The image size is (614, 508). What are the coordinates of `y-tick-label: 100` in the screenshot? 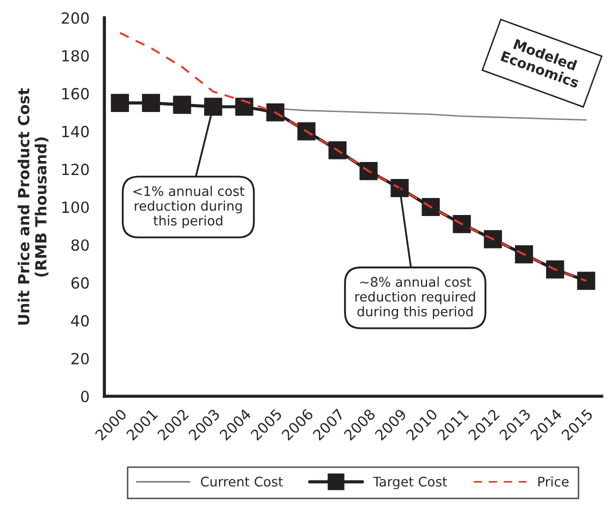 It's located at (75, 207).